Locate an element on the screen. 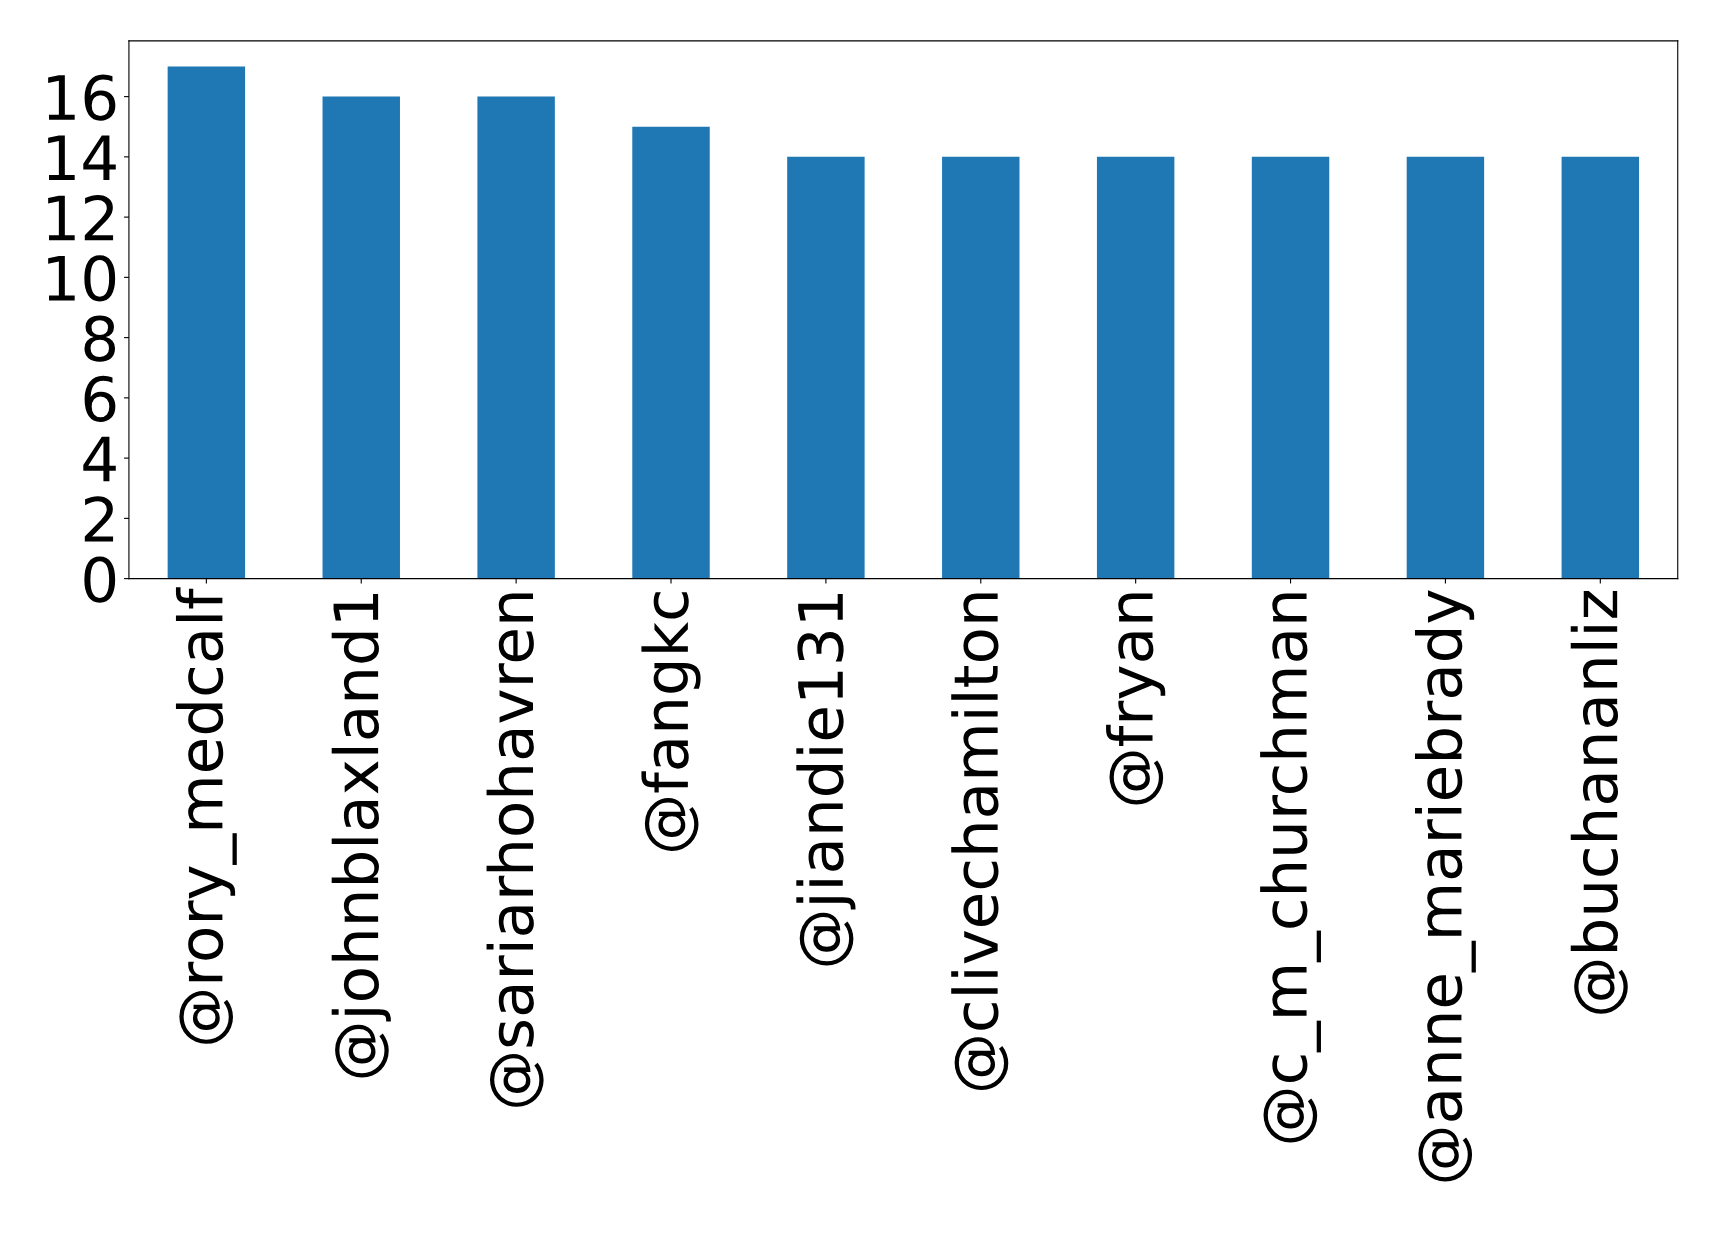 The width and height of the screenshot is (1719, 1239). x-tick-label: @jiandie131 is located at coordinates (826, 779).